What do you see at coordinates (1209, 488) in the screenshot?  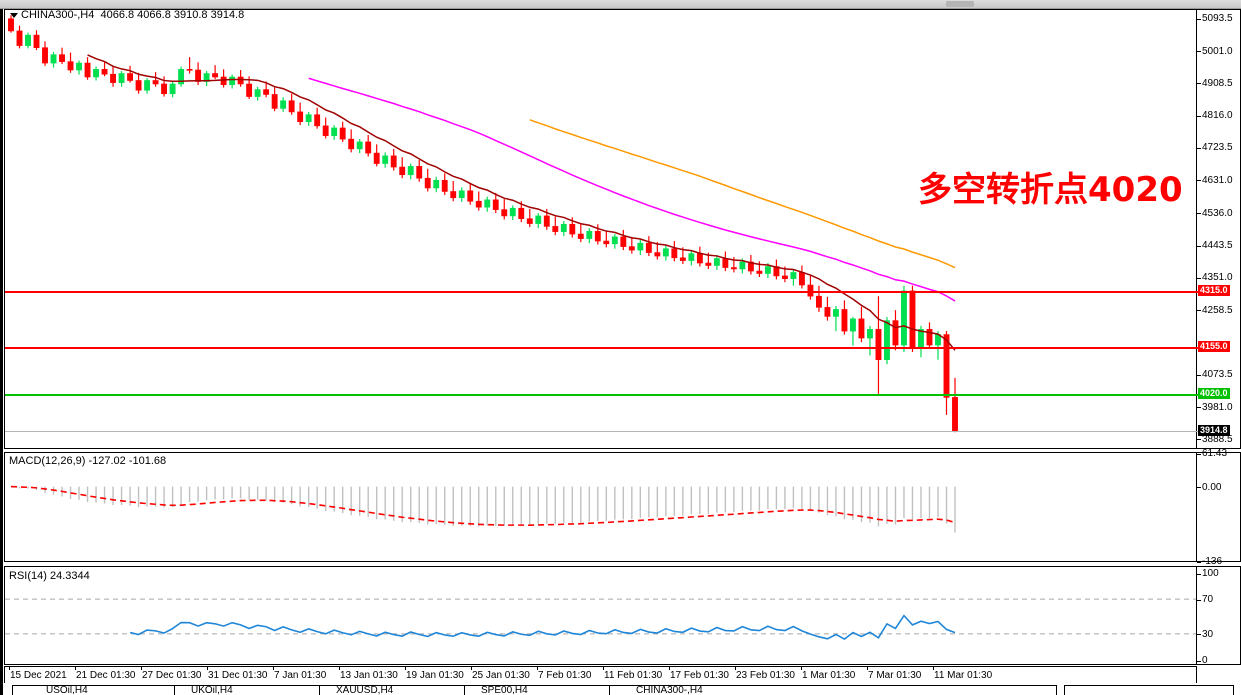 I see `macd-tick-label: 0.00` at bounding box center [1209, 488].